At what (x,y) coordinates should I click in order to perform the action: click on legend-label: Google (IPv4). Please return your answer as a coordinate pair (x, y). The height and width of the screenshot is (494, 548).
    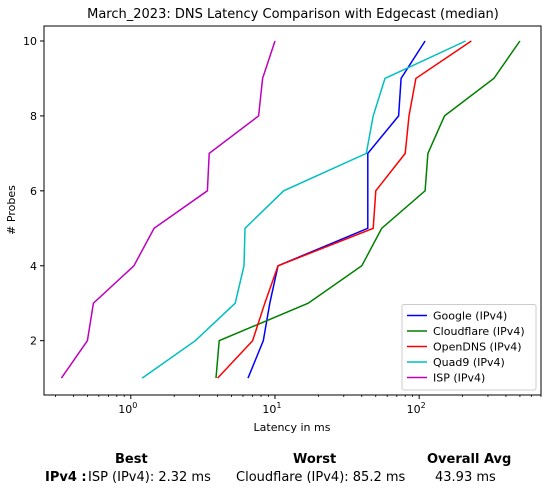
    Looking at the image, I should click on (470, 316).